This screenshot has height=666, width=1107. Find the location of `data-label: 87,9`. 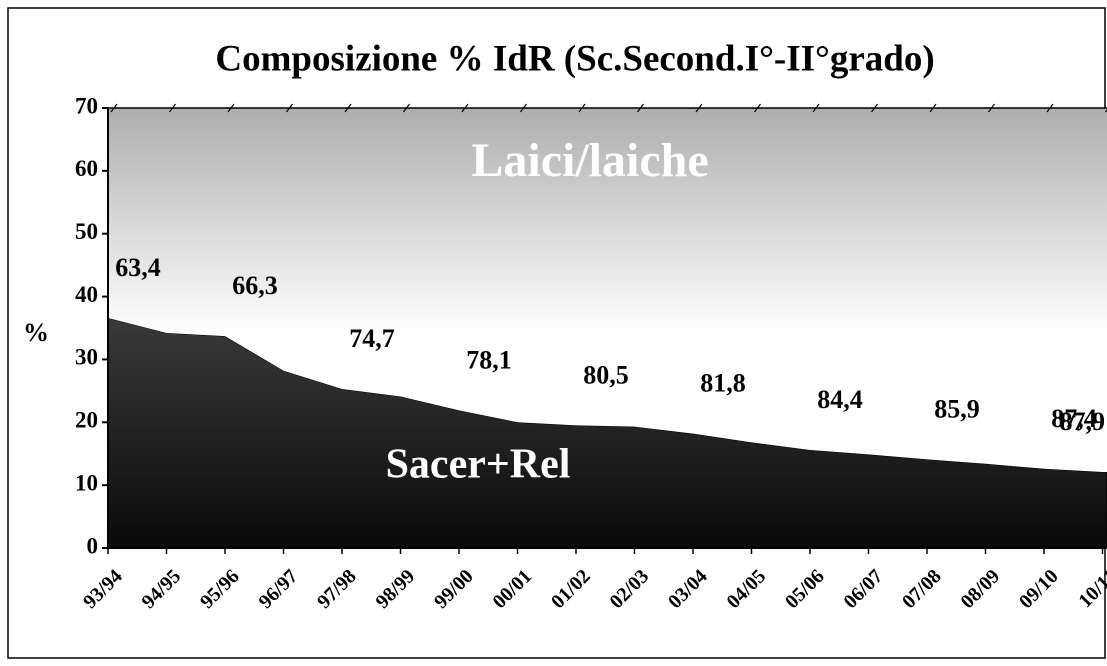

data-label: 87,9 is located at coordinates (1083, 421).